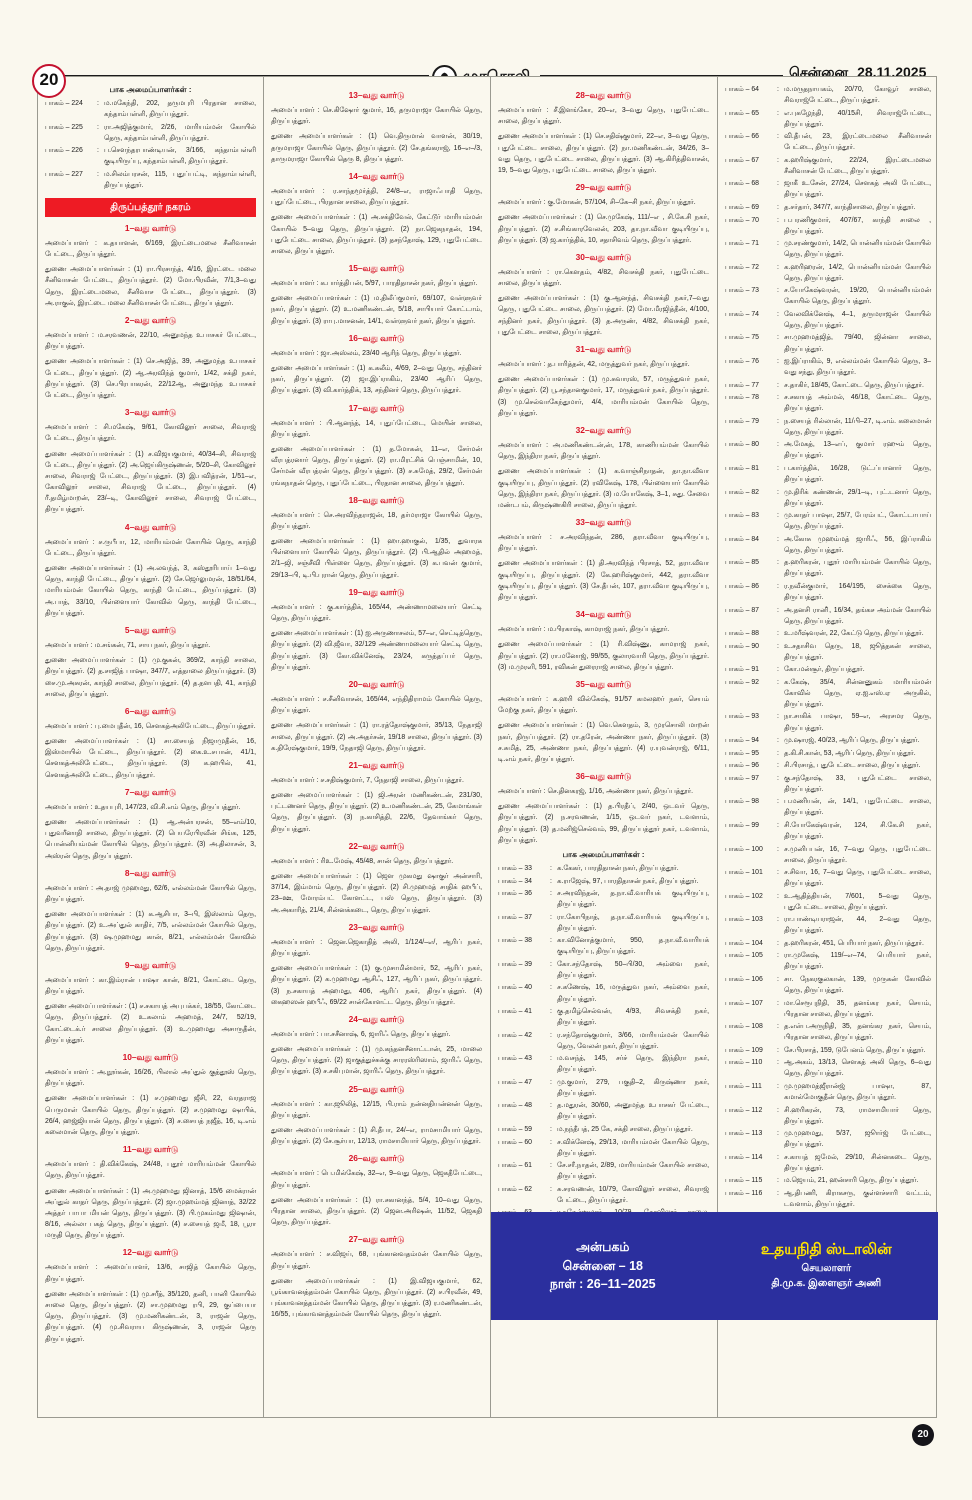  I want to click on part-number: பாகம் – 75, so click(742, 338).